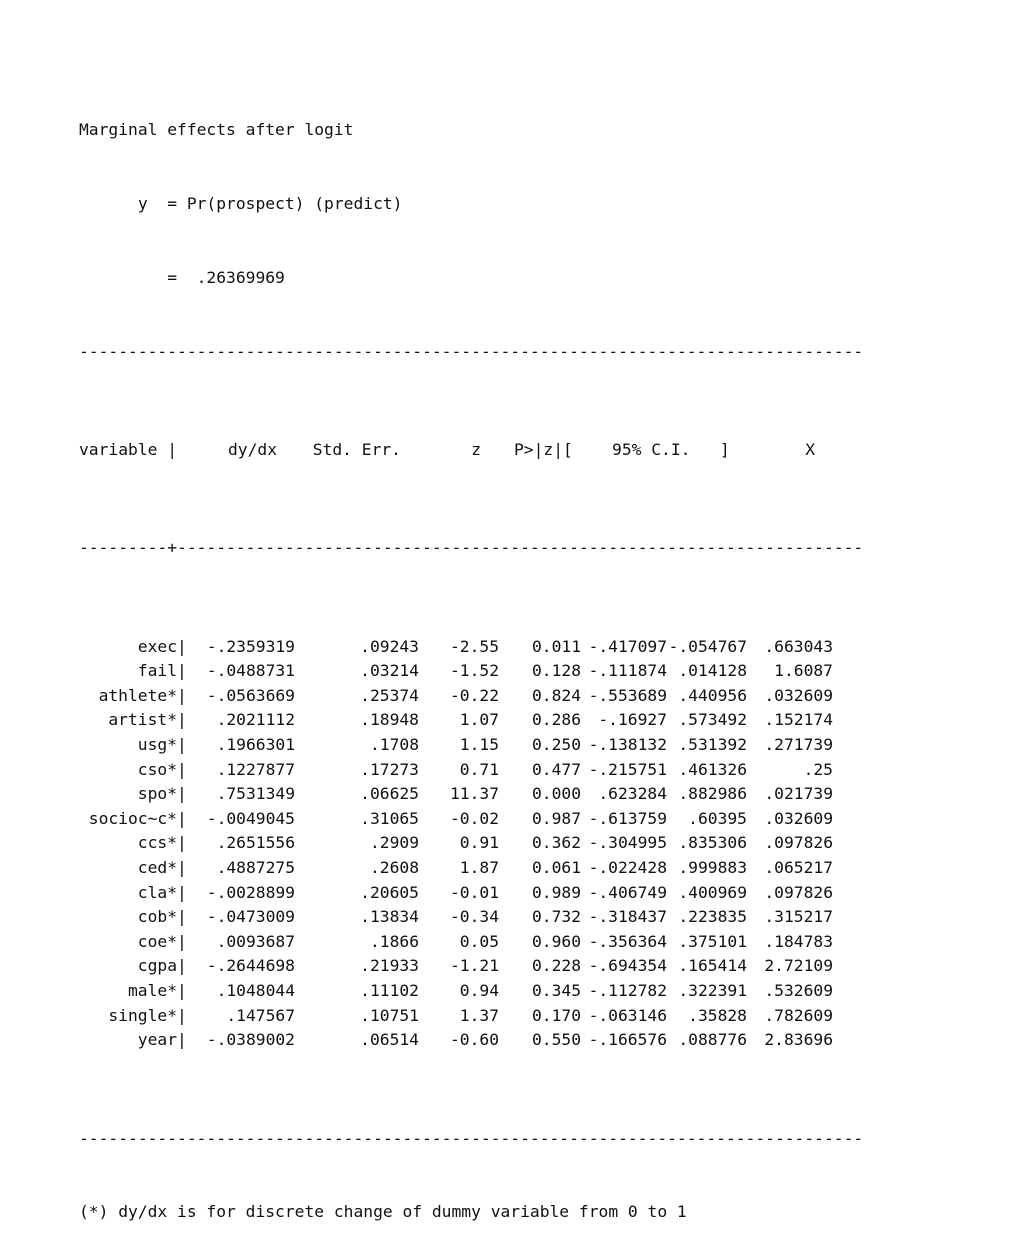 The width and height of the screenshot is (1024, 1250). What do you see at coordinates (632, 720) in the screenshot?
I see `row-ci-lower: -.16927` at bounding box center [632, 720].